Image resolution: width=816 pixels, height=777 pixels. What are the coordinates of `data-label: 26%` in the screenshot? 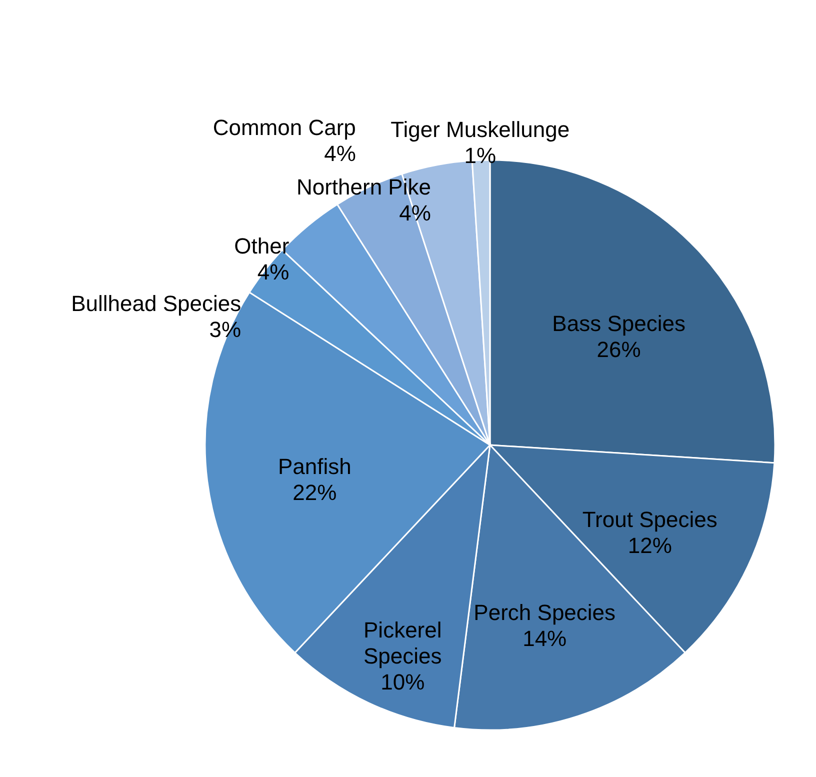 It's located at (618, 349).